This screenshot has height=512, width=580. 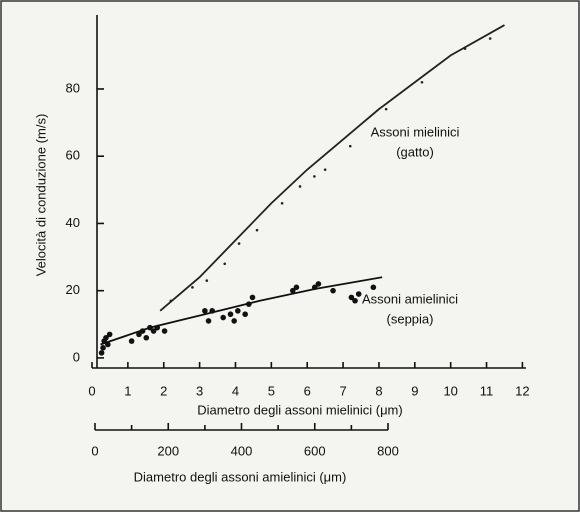 I want to click on x-tick-label: 5, so click(x=271, y=390).